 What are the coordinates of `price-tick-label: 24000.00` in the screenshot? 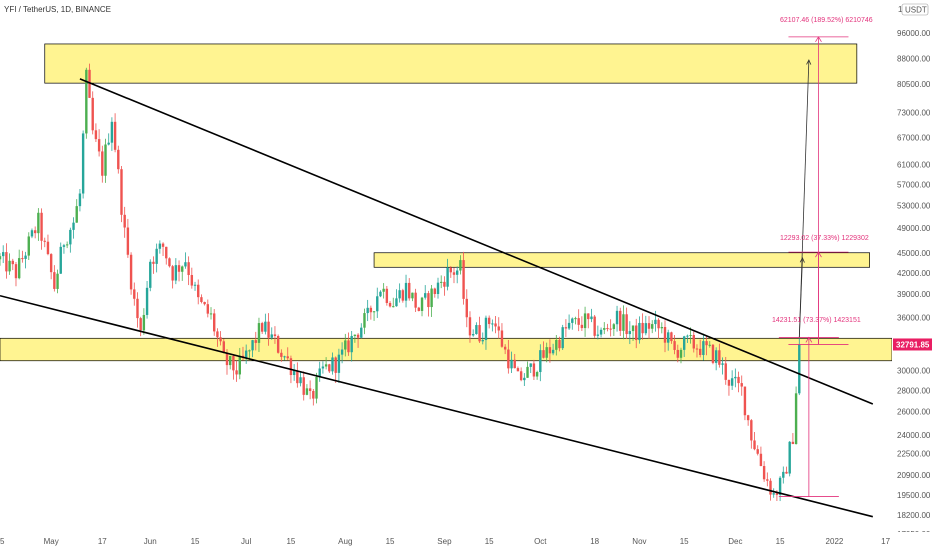 It's located at (914, 435).